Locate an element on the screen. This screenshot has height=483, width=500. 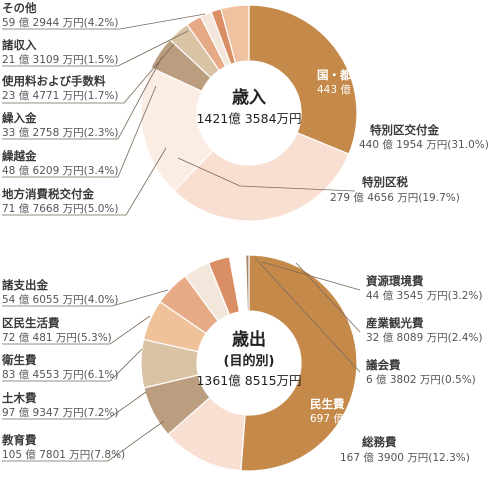
expenditure-center-title: 歳出 is located at coordinates (249, 339).